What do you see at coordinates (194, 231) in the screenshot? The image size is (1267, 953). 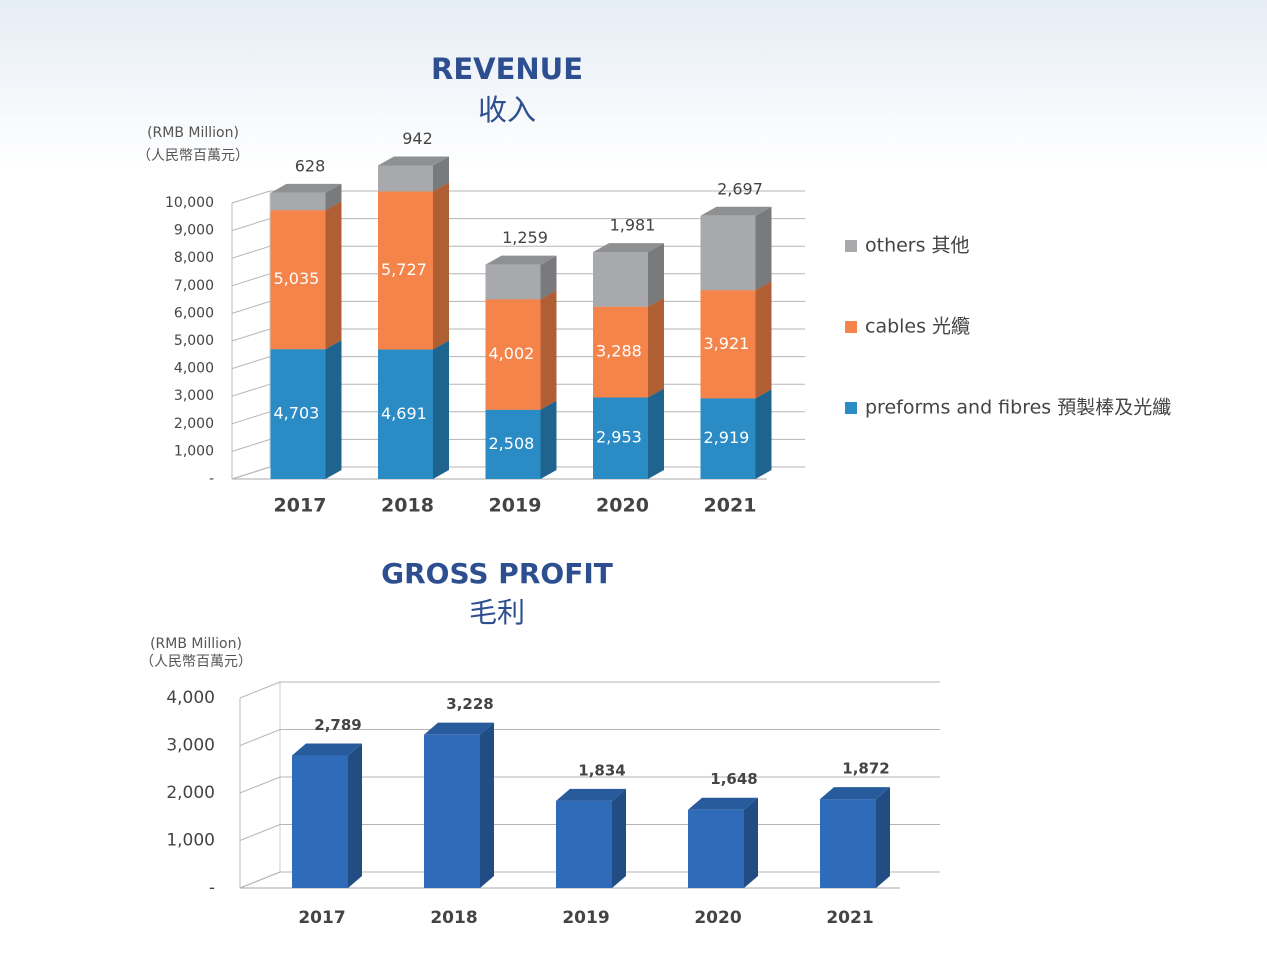 I see `y-tick-label: 9,000` at bounding box center [194, 231].